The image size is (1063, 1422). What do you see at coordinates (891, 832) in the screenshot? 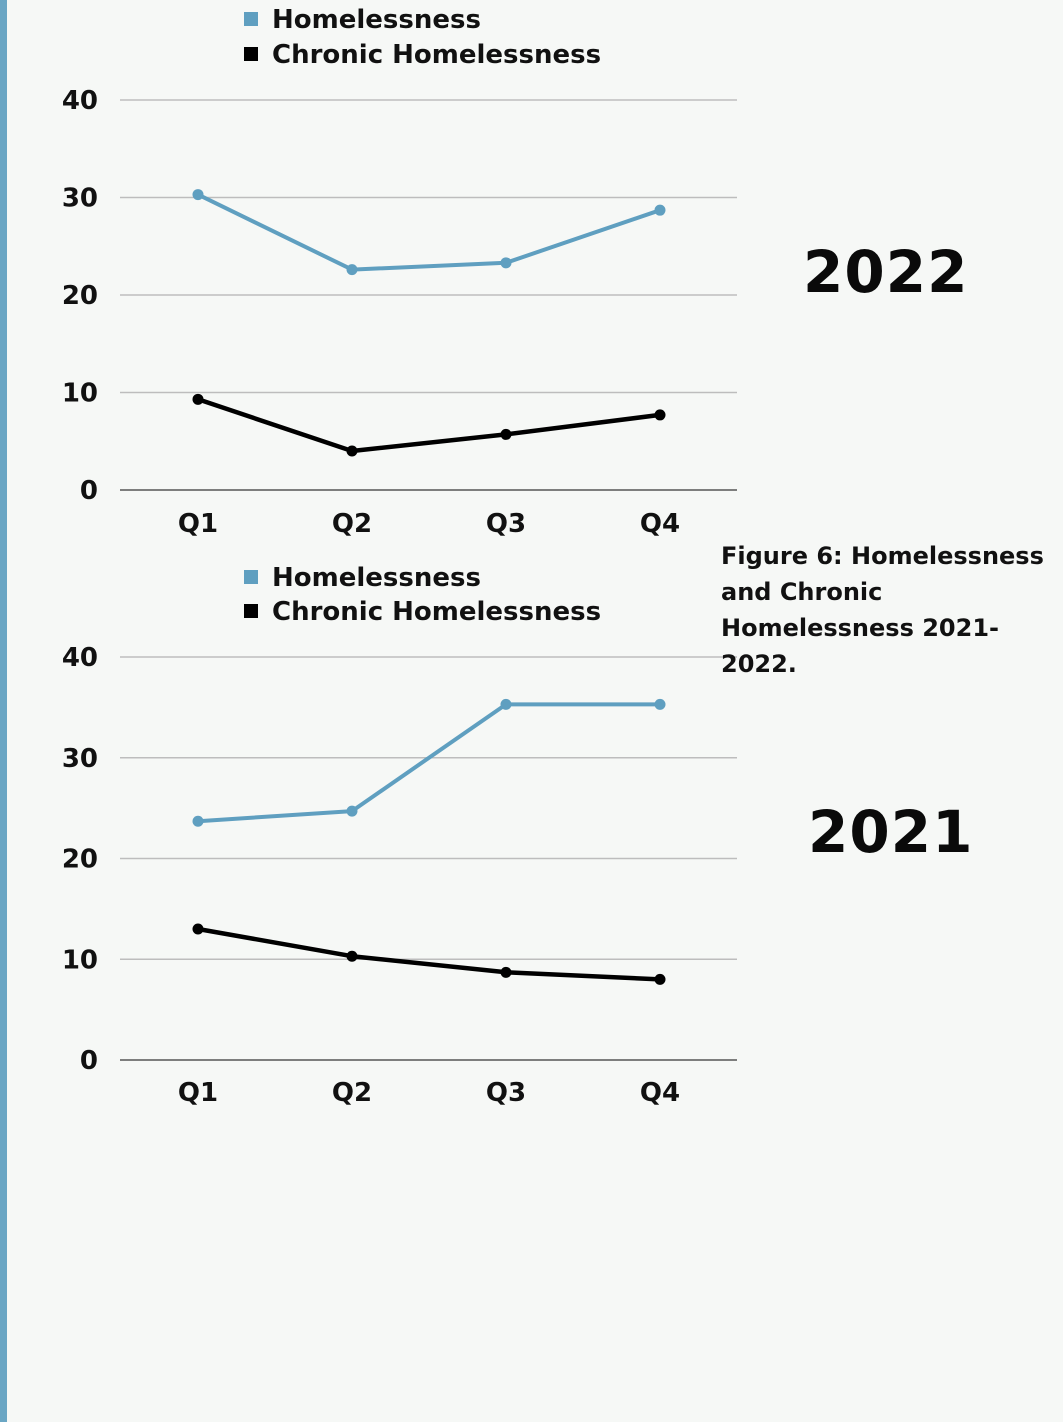
I see `year-label-2021: 2021` at bounding box center [891, 832].